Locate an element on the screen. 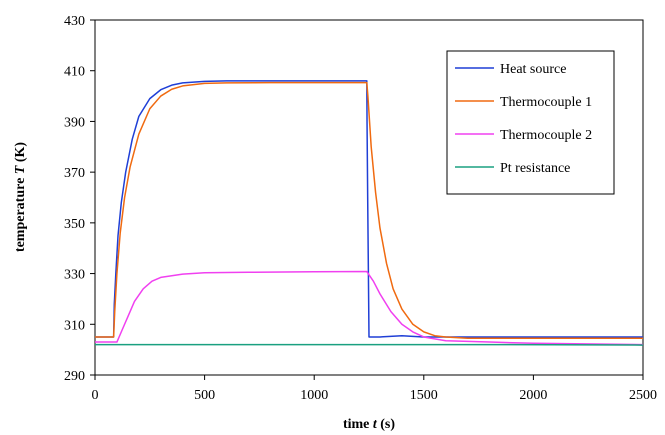  x-axis-title: time t (s) is located at coordinates (369, 424).